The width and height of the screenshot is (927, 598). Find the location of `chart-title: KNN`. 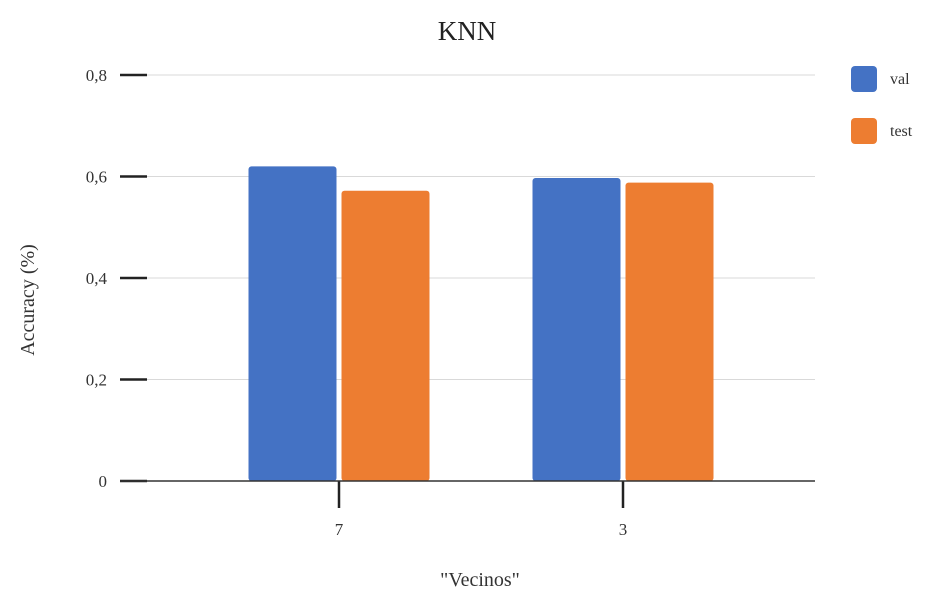

chart-title: KNN is located at coordinates (467, 31).